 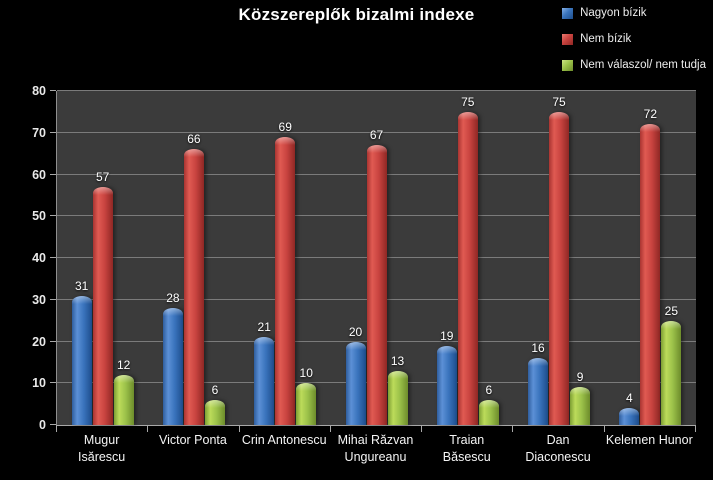 I want to click on bar-value-label: 9, so click(x=580, y=377).